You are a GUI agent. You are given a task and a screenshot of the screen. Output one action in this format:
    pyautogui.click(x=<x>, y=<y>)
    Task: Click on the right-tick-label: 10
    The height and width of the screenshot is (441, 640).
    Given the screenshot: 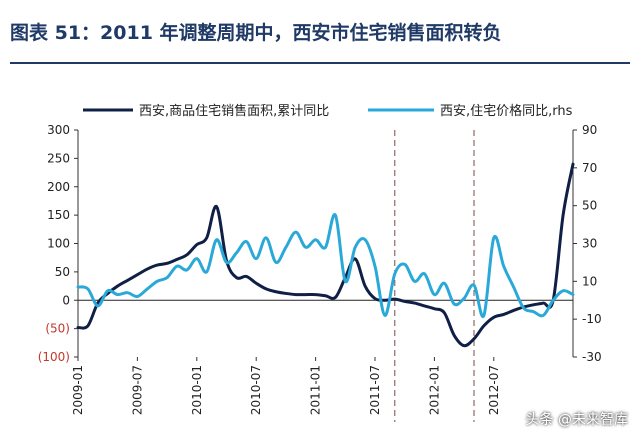 What is the action you would take?
    pyautogui.click(x=589, y=281)
    